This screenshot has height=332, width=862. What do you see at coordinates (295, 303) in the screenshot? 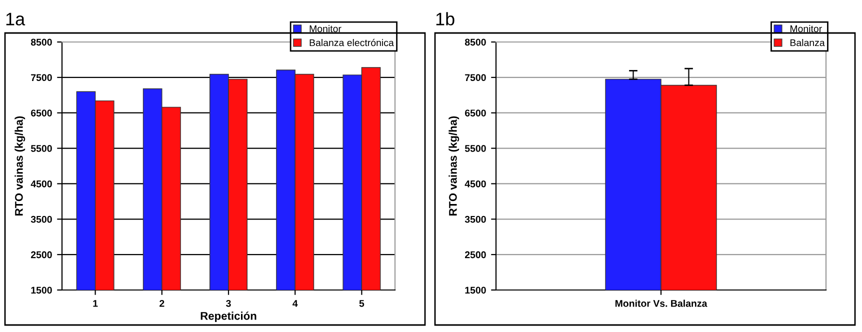
I see `x-tick-label: 4` at bounding box center [295, 303].